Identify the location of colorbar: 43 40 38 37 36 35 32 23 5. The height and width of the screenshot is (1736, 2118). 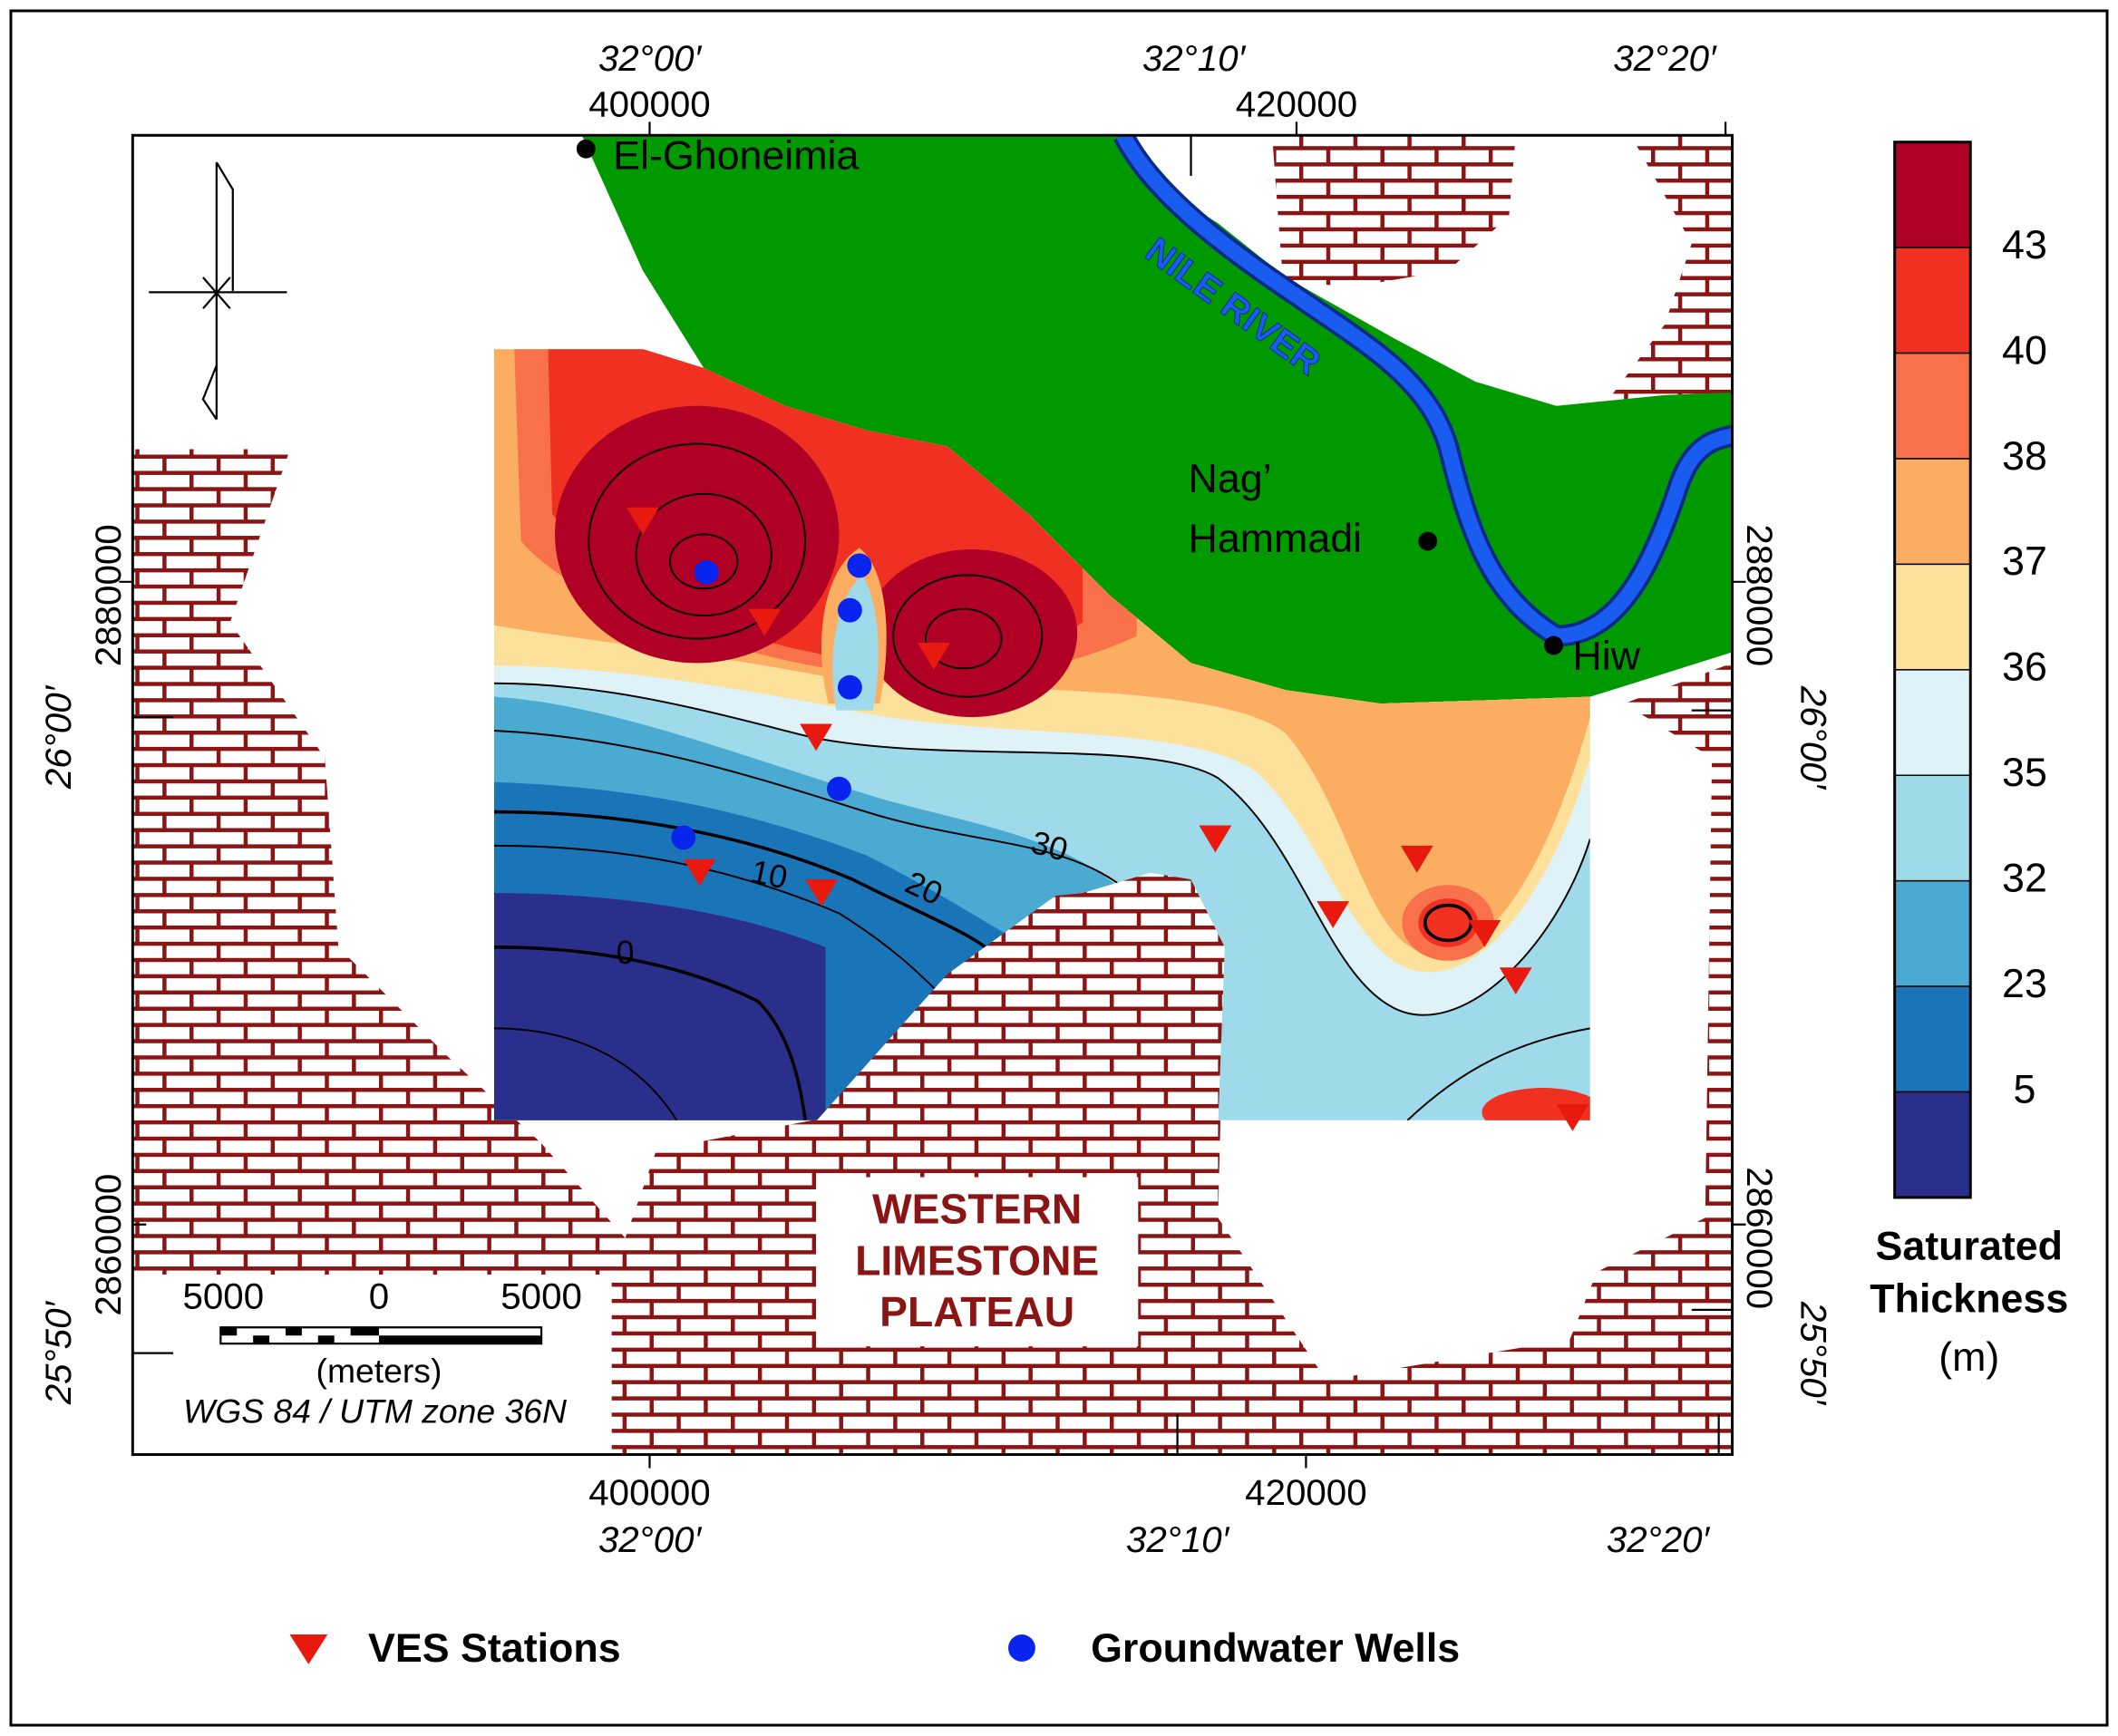
(1970, 670).